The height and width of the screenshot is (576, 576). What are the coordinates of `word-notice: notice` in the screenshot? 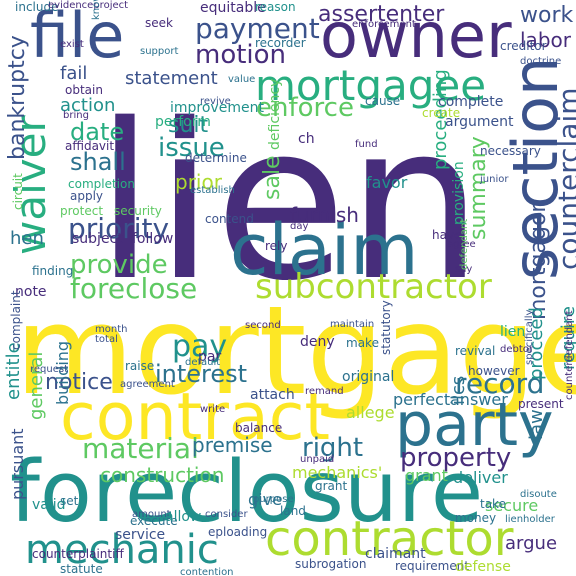 It's located at (79, 382).